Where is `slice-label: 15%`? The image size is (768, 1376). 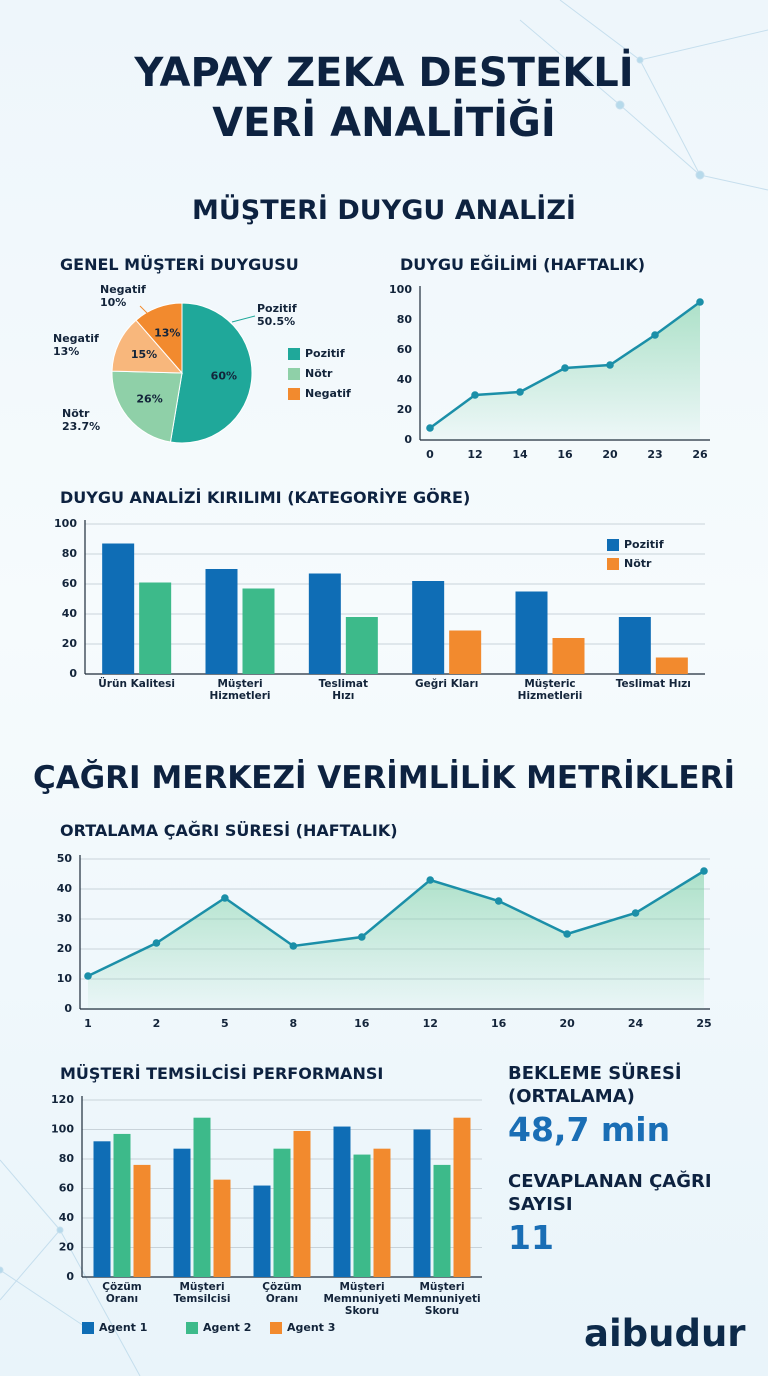 slice-label: 15% is located at coordinates (144, 354).